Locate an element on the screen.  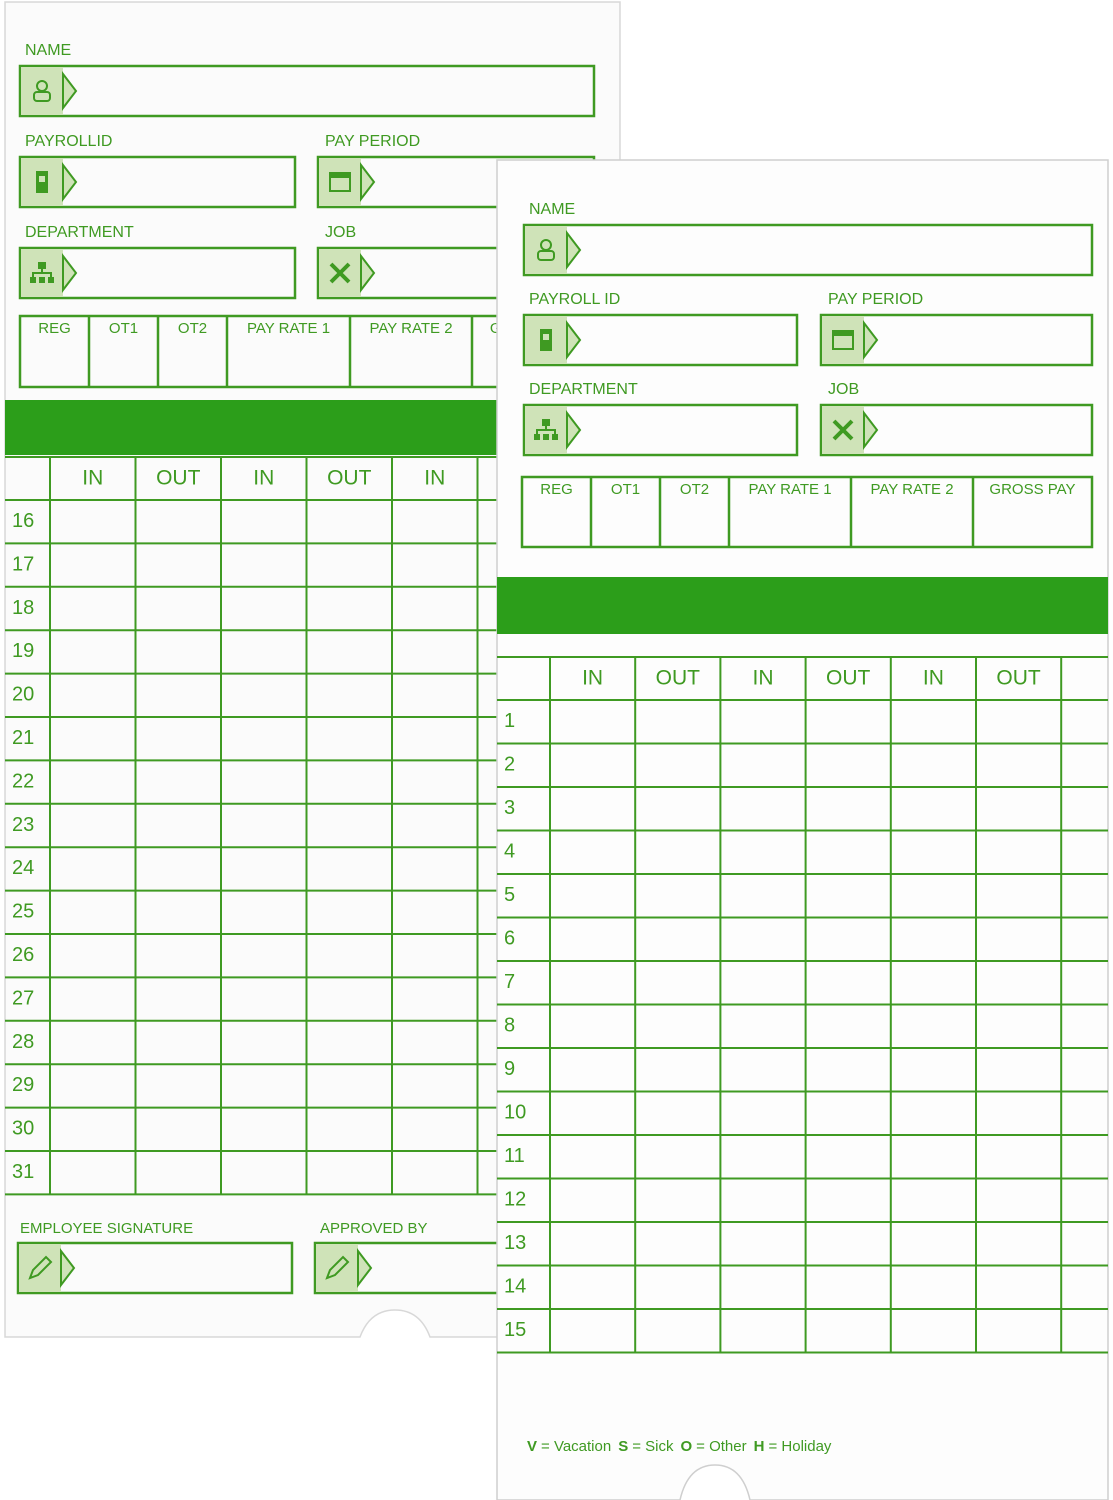
signature-label: EMPLOYEE SIGNATURE is located at coordinates (106, 1228).